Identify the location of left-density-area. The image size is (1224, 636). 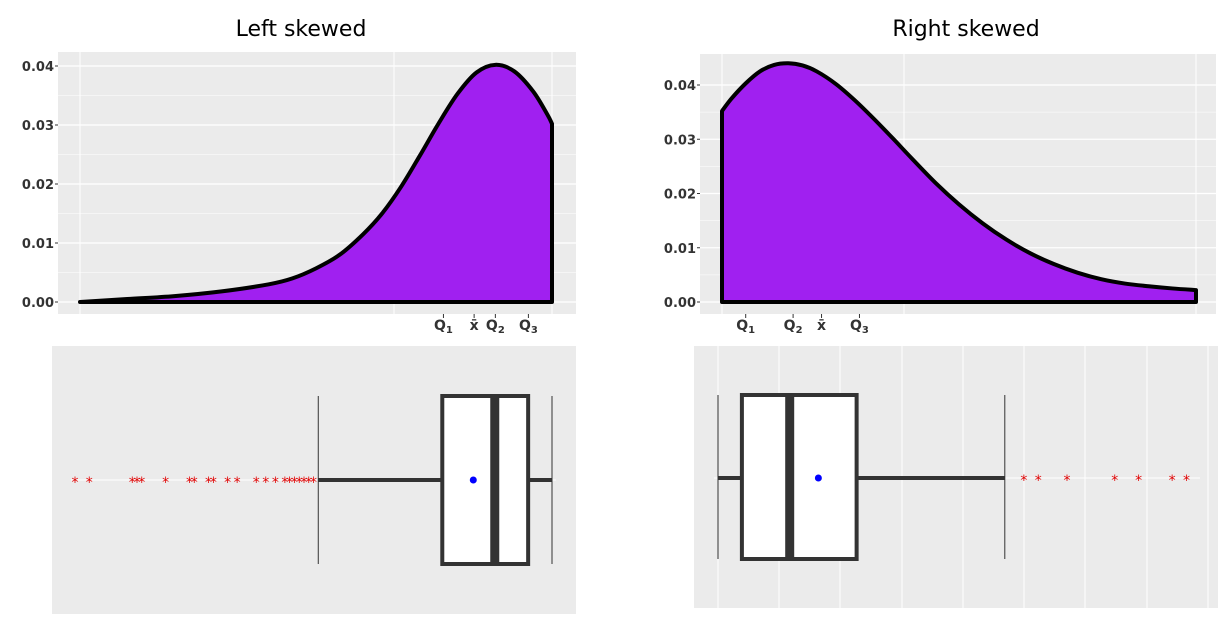
(316, 183).